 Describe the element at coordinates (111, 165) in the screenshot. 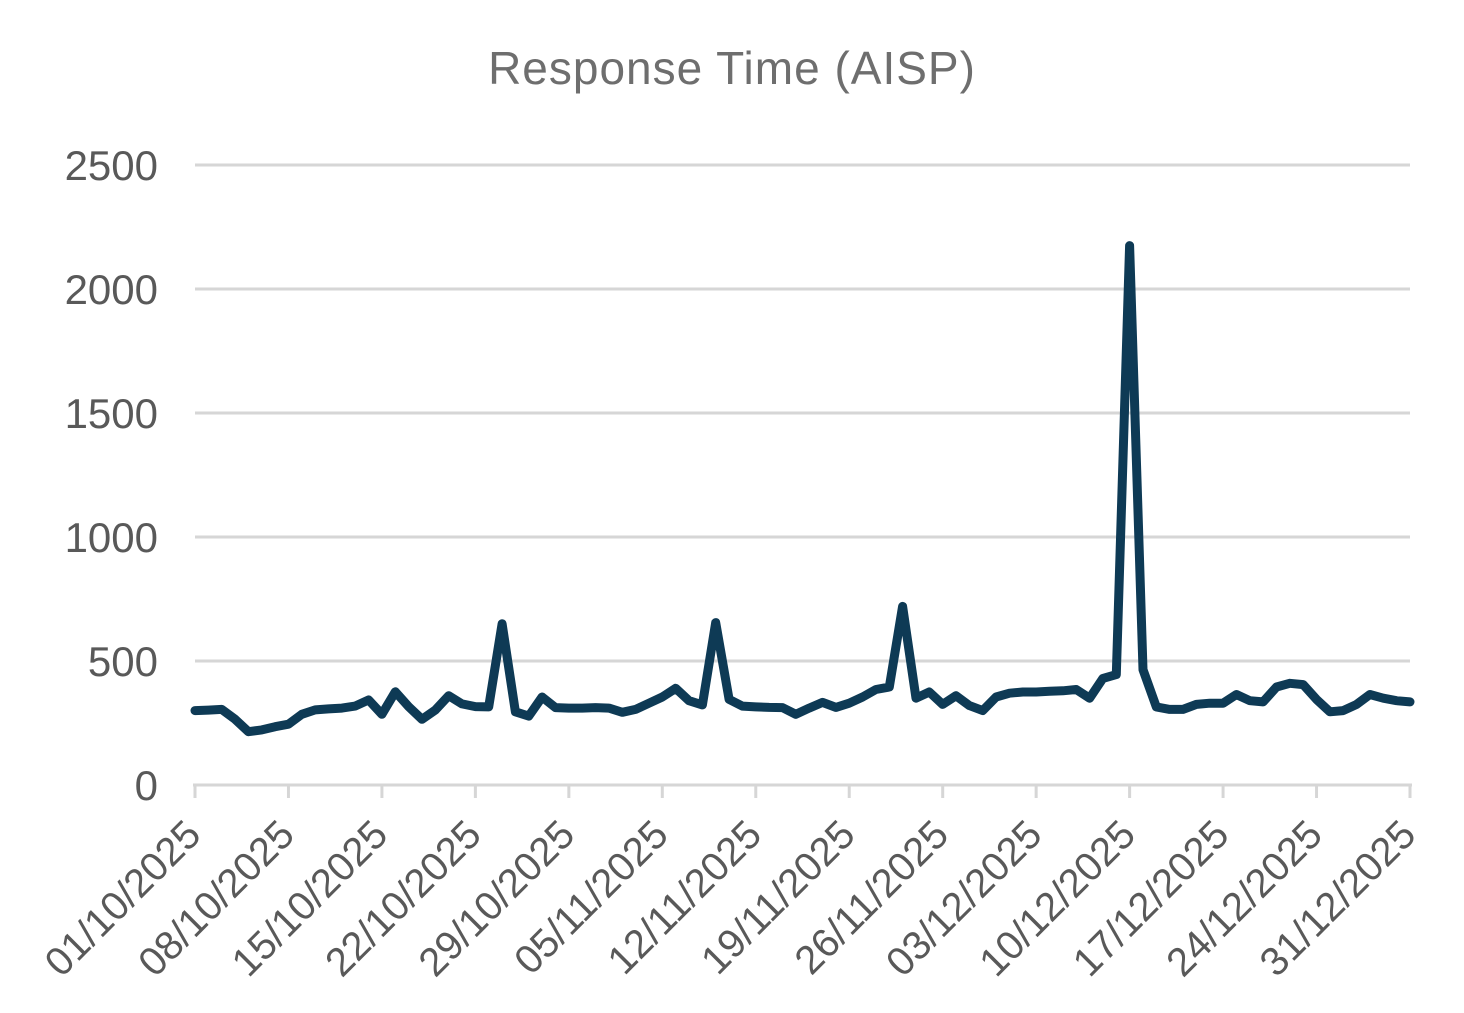

I see `y-tick-label: 2500` at that location.